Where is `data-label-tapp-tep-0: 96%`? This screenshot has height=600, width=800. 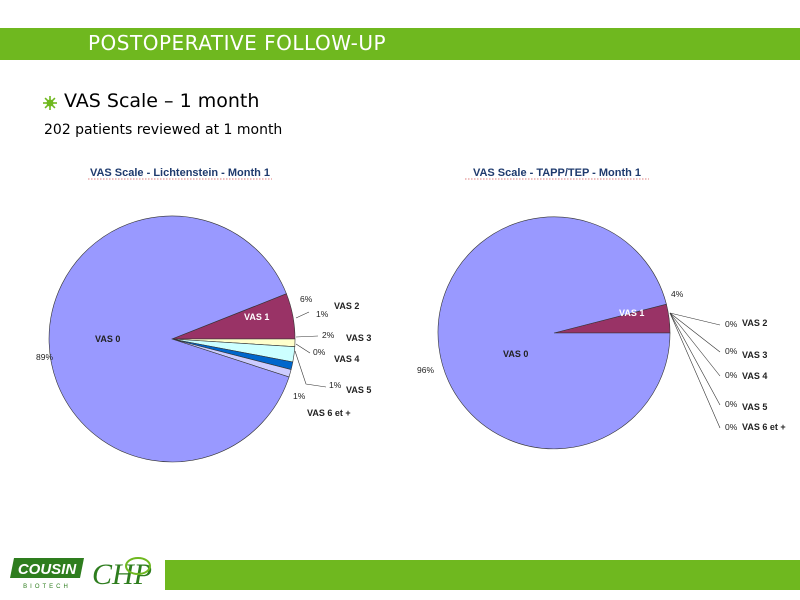
data-label-tapp-tep-0: 96% is located at coordinates (425, 370).